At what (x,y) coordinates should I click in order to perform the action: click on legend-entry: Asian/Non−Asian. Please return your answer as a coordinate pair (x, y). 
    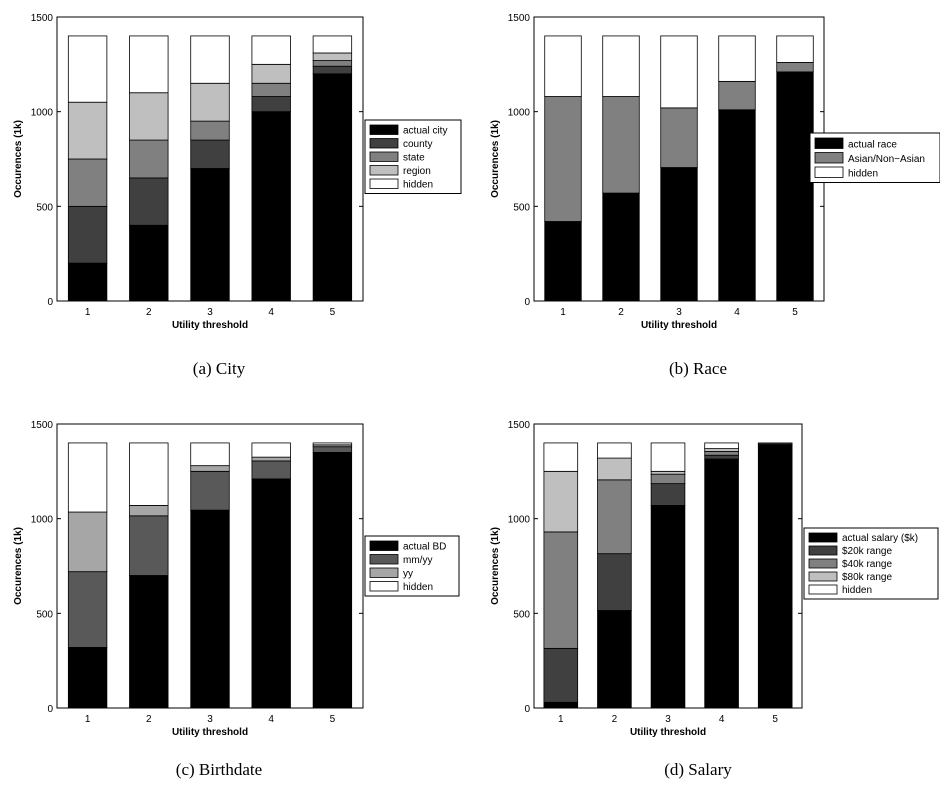
    Looking at the image, I should click on (886, 159).